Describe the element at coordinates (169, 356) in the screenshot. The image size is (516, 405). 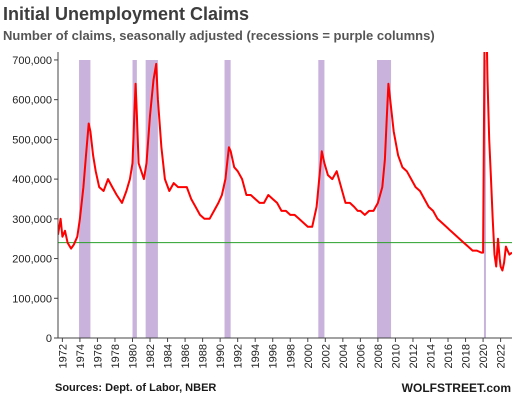
I see `x-tick-label: 1984` at that location.